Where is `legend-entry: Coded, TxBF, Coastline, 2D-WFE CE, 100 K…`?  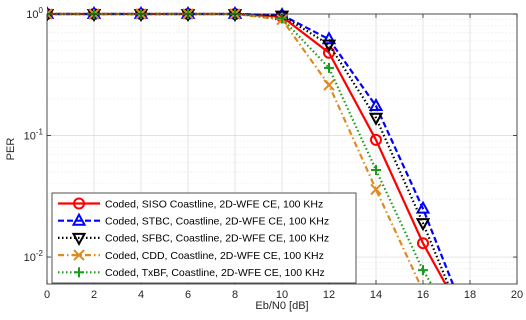
legend-entry: Coded, TxBF, Coastline, 2D-WFE CE, 100 K… is located at coordinates (191, 273).